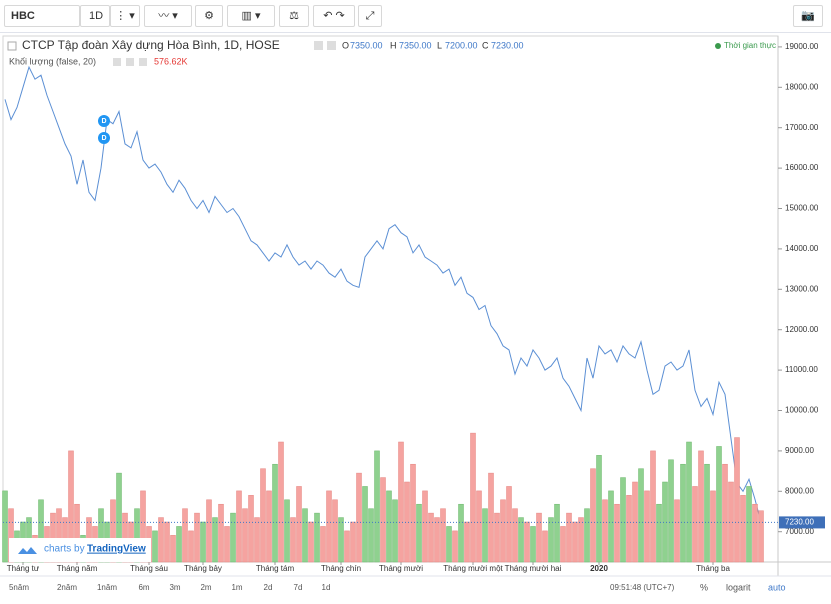 This screenshot has width=831, height=604. What do you see at coordinates (19, 587) in the screenshot?
I see `range-button: 5năm` at bounding box center [19, 587].